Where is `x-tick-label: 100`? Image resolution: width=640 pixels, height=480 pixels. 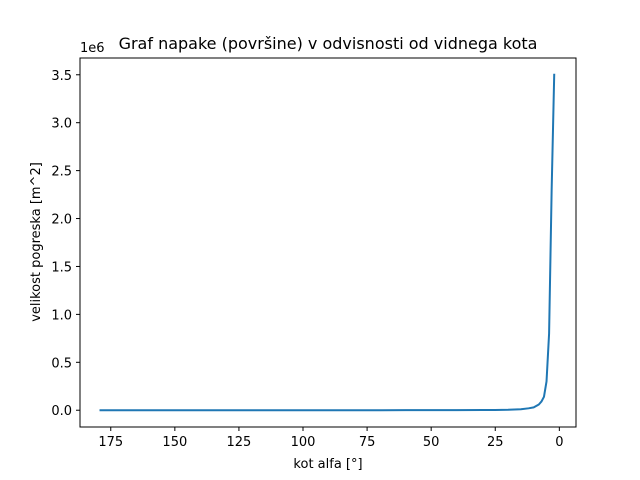
x-tick-label: 100 is located at coordinates (303, 442).